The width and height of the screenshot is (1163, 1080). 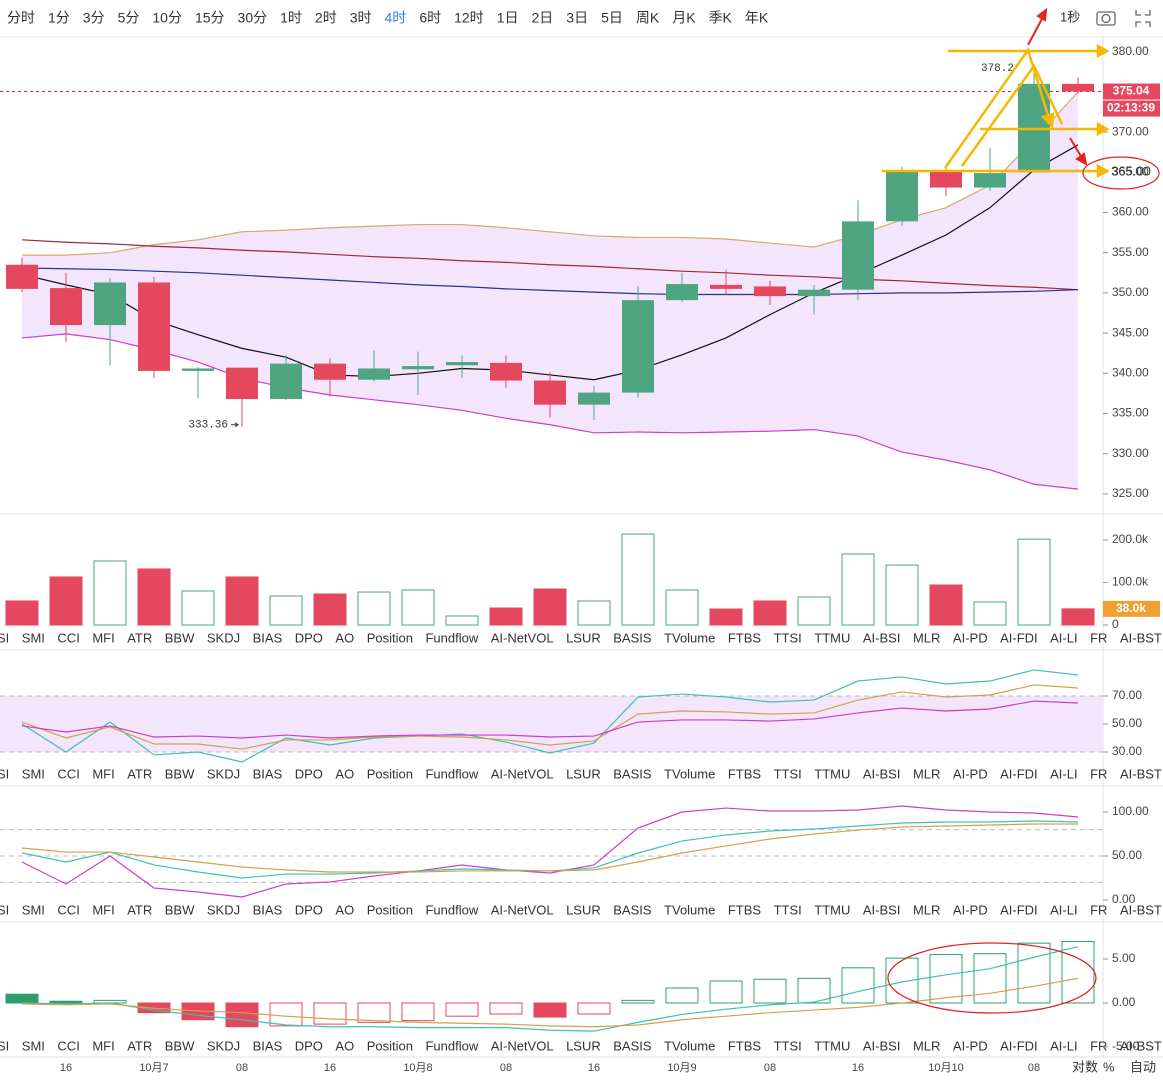 What do you see at coordinates (430, 18) in the screenshot?
I see `interval-tab: 6时` at bounding box center [430, 18].